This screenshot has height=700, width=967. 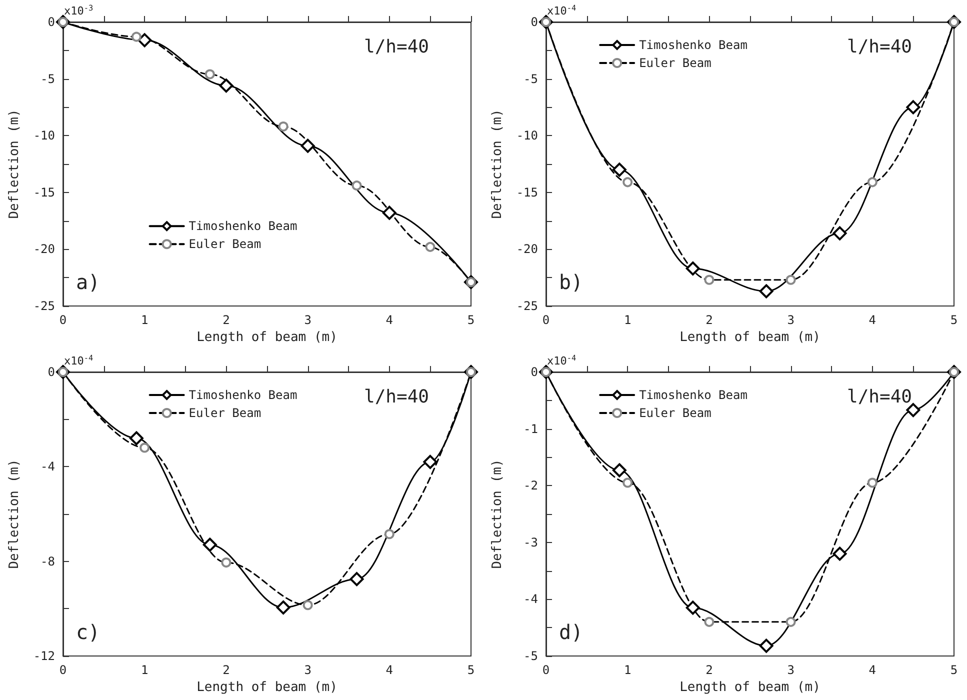 What do you see at coordinates (531, 429) in the screenshot?
I see `y-tick-label: -1` at bounding box center [531, 429].